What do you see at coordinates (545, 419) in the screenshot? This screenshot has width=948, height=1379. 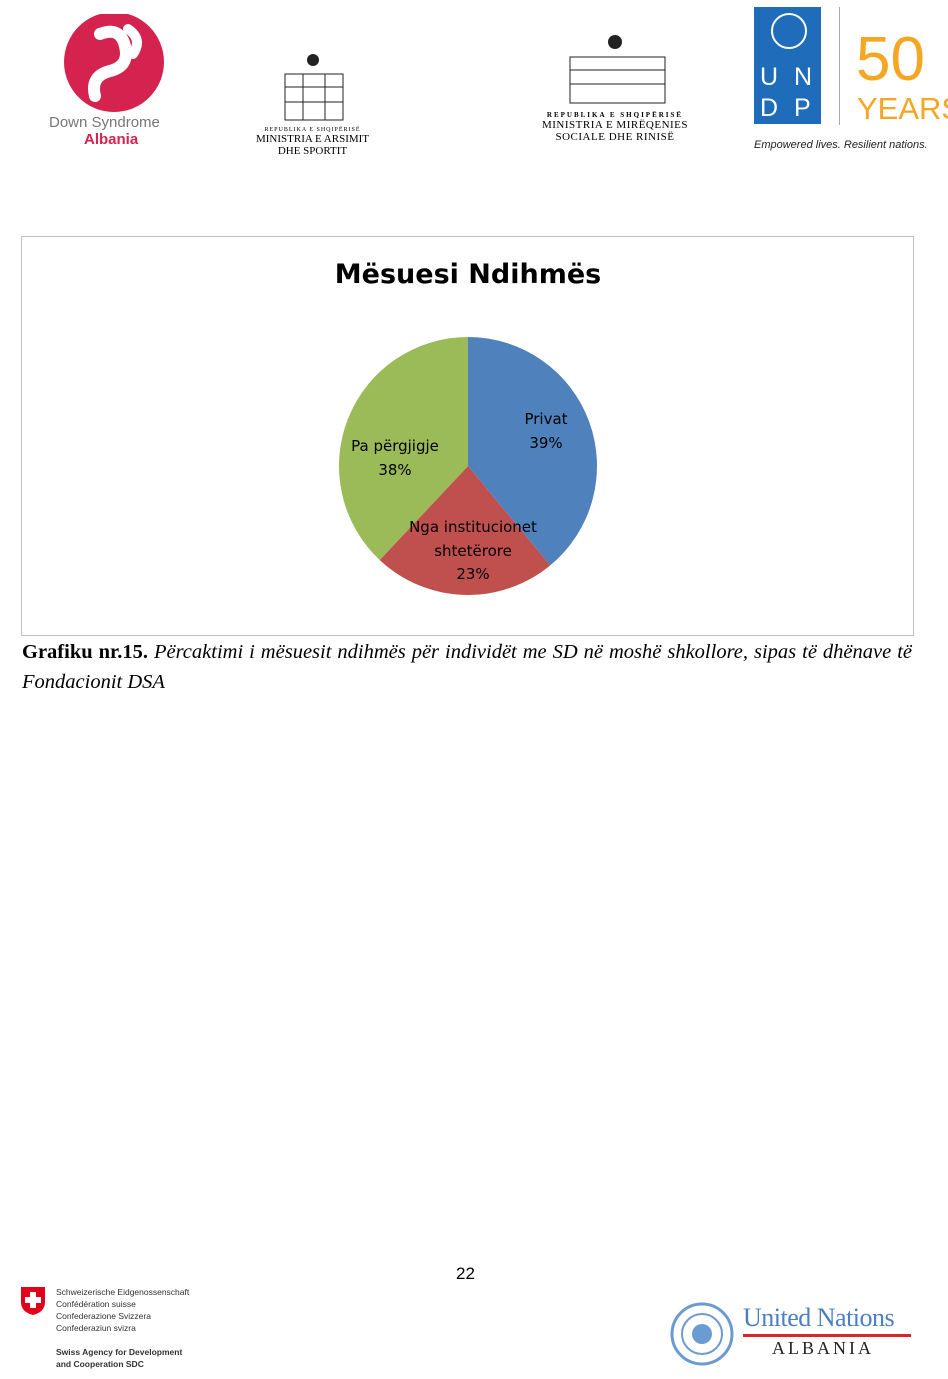 I see `slice-label-privat: Privat` at bounding box center [545, 419].